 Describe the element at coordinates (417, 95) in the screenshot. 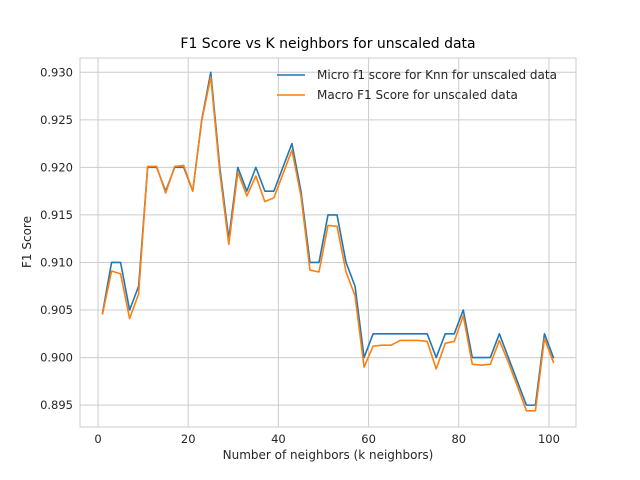

I see `legend-label-2: Macro F1 Score for unscaled data` at that location.